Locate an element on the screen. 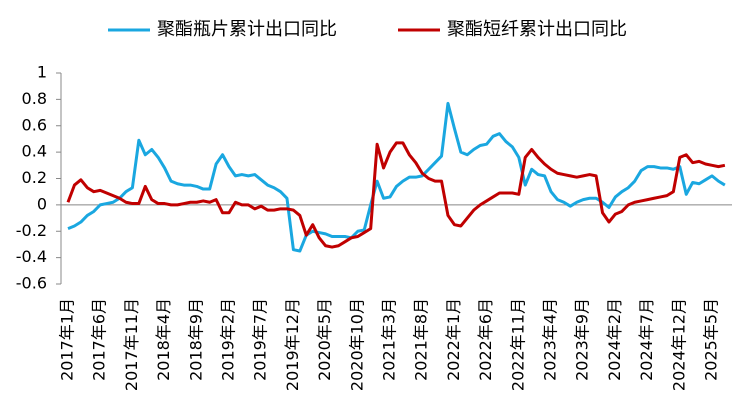 Image resolution: width=753 pixels, height=420 pixels. x-tick-label: 2017年11月 is located at coordinates (131, 344).